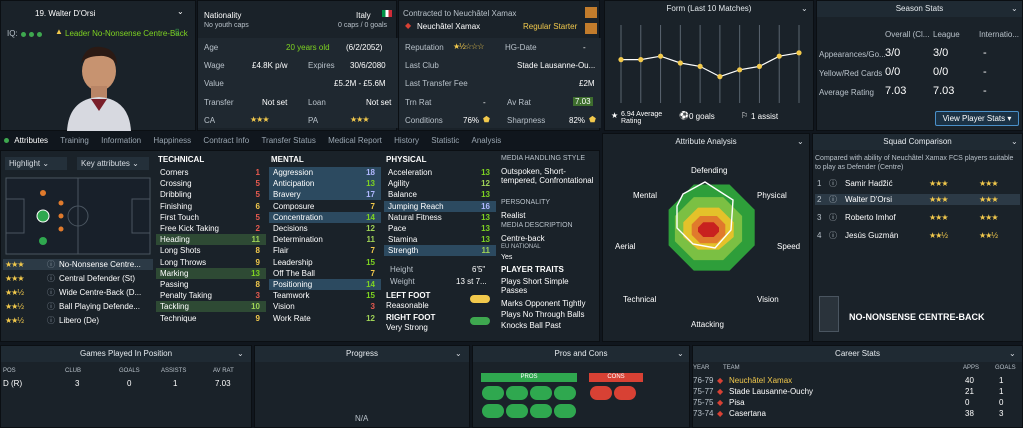 This screenshot has width=1023, height=428. What do you see at coordinates (325, 306) in the screenshot?
I see `attribute-row: Vision 3` at bounding box center [325, 306].